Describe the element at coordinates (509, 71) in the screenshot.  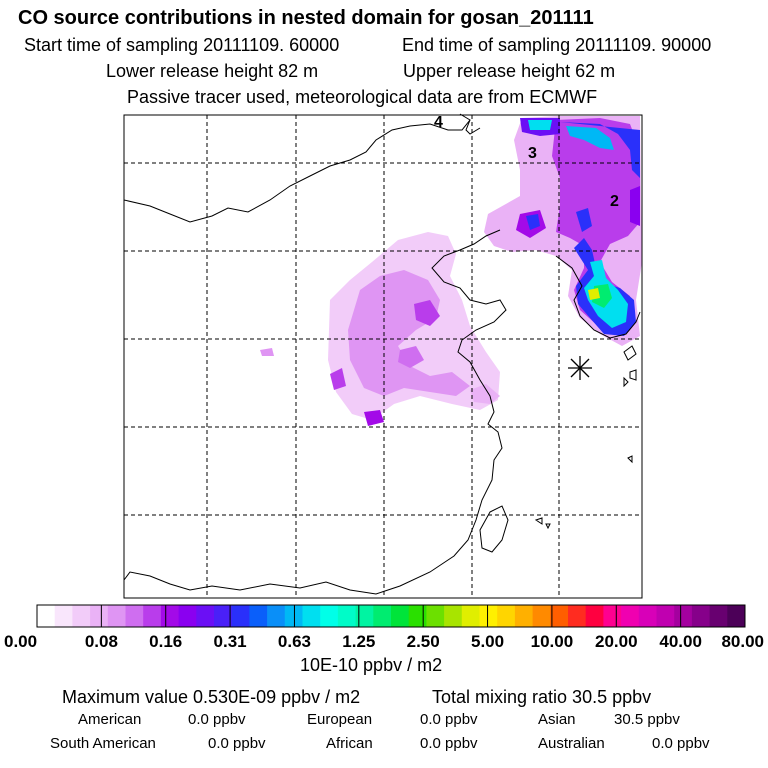
I see `upper-release-height: Upper release height 62 m` at that location.